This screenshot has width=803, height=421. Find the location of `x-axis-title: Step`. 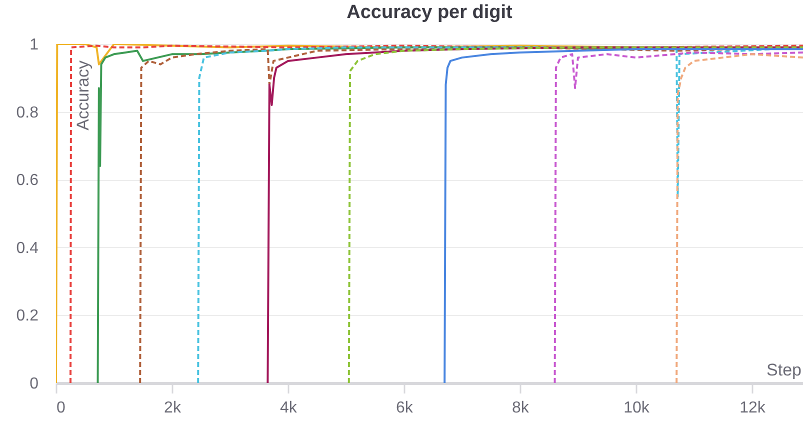

x-axis-title: Step is located at coordinates (784, 370).